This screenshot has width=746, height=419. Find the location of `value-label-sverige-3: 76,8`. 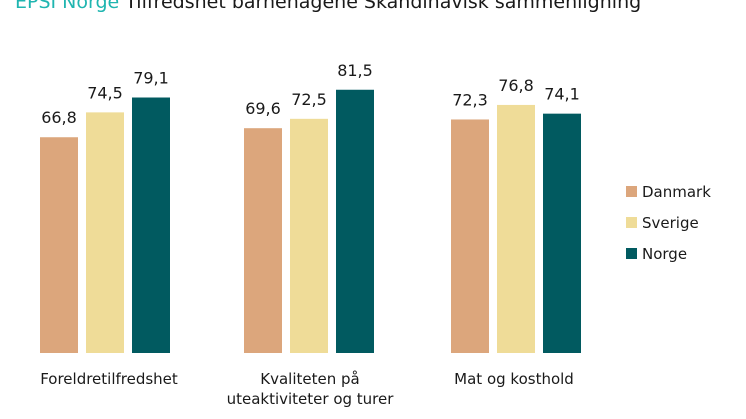

value-label-sverige-3: 76,8 is located at coordinates (516, 85).